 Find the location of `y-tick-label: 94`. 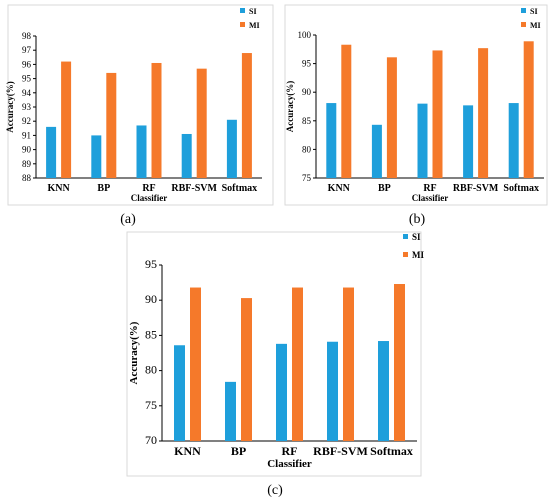

y-tick-label: 94 is located at coordinates (27, 93).